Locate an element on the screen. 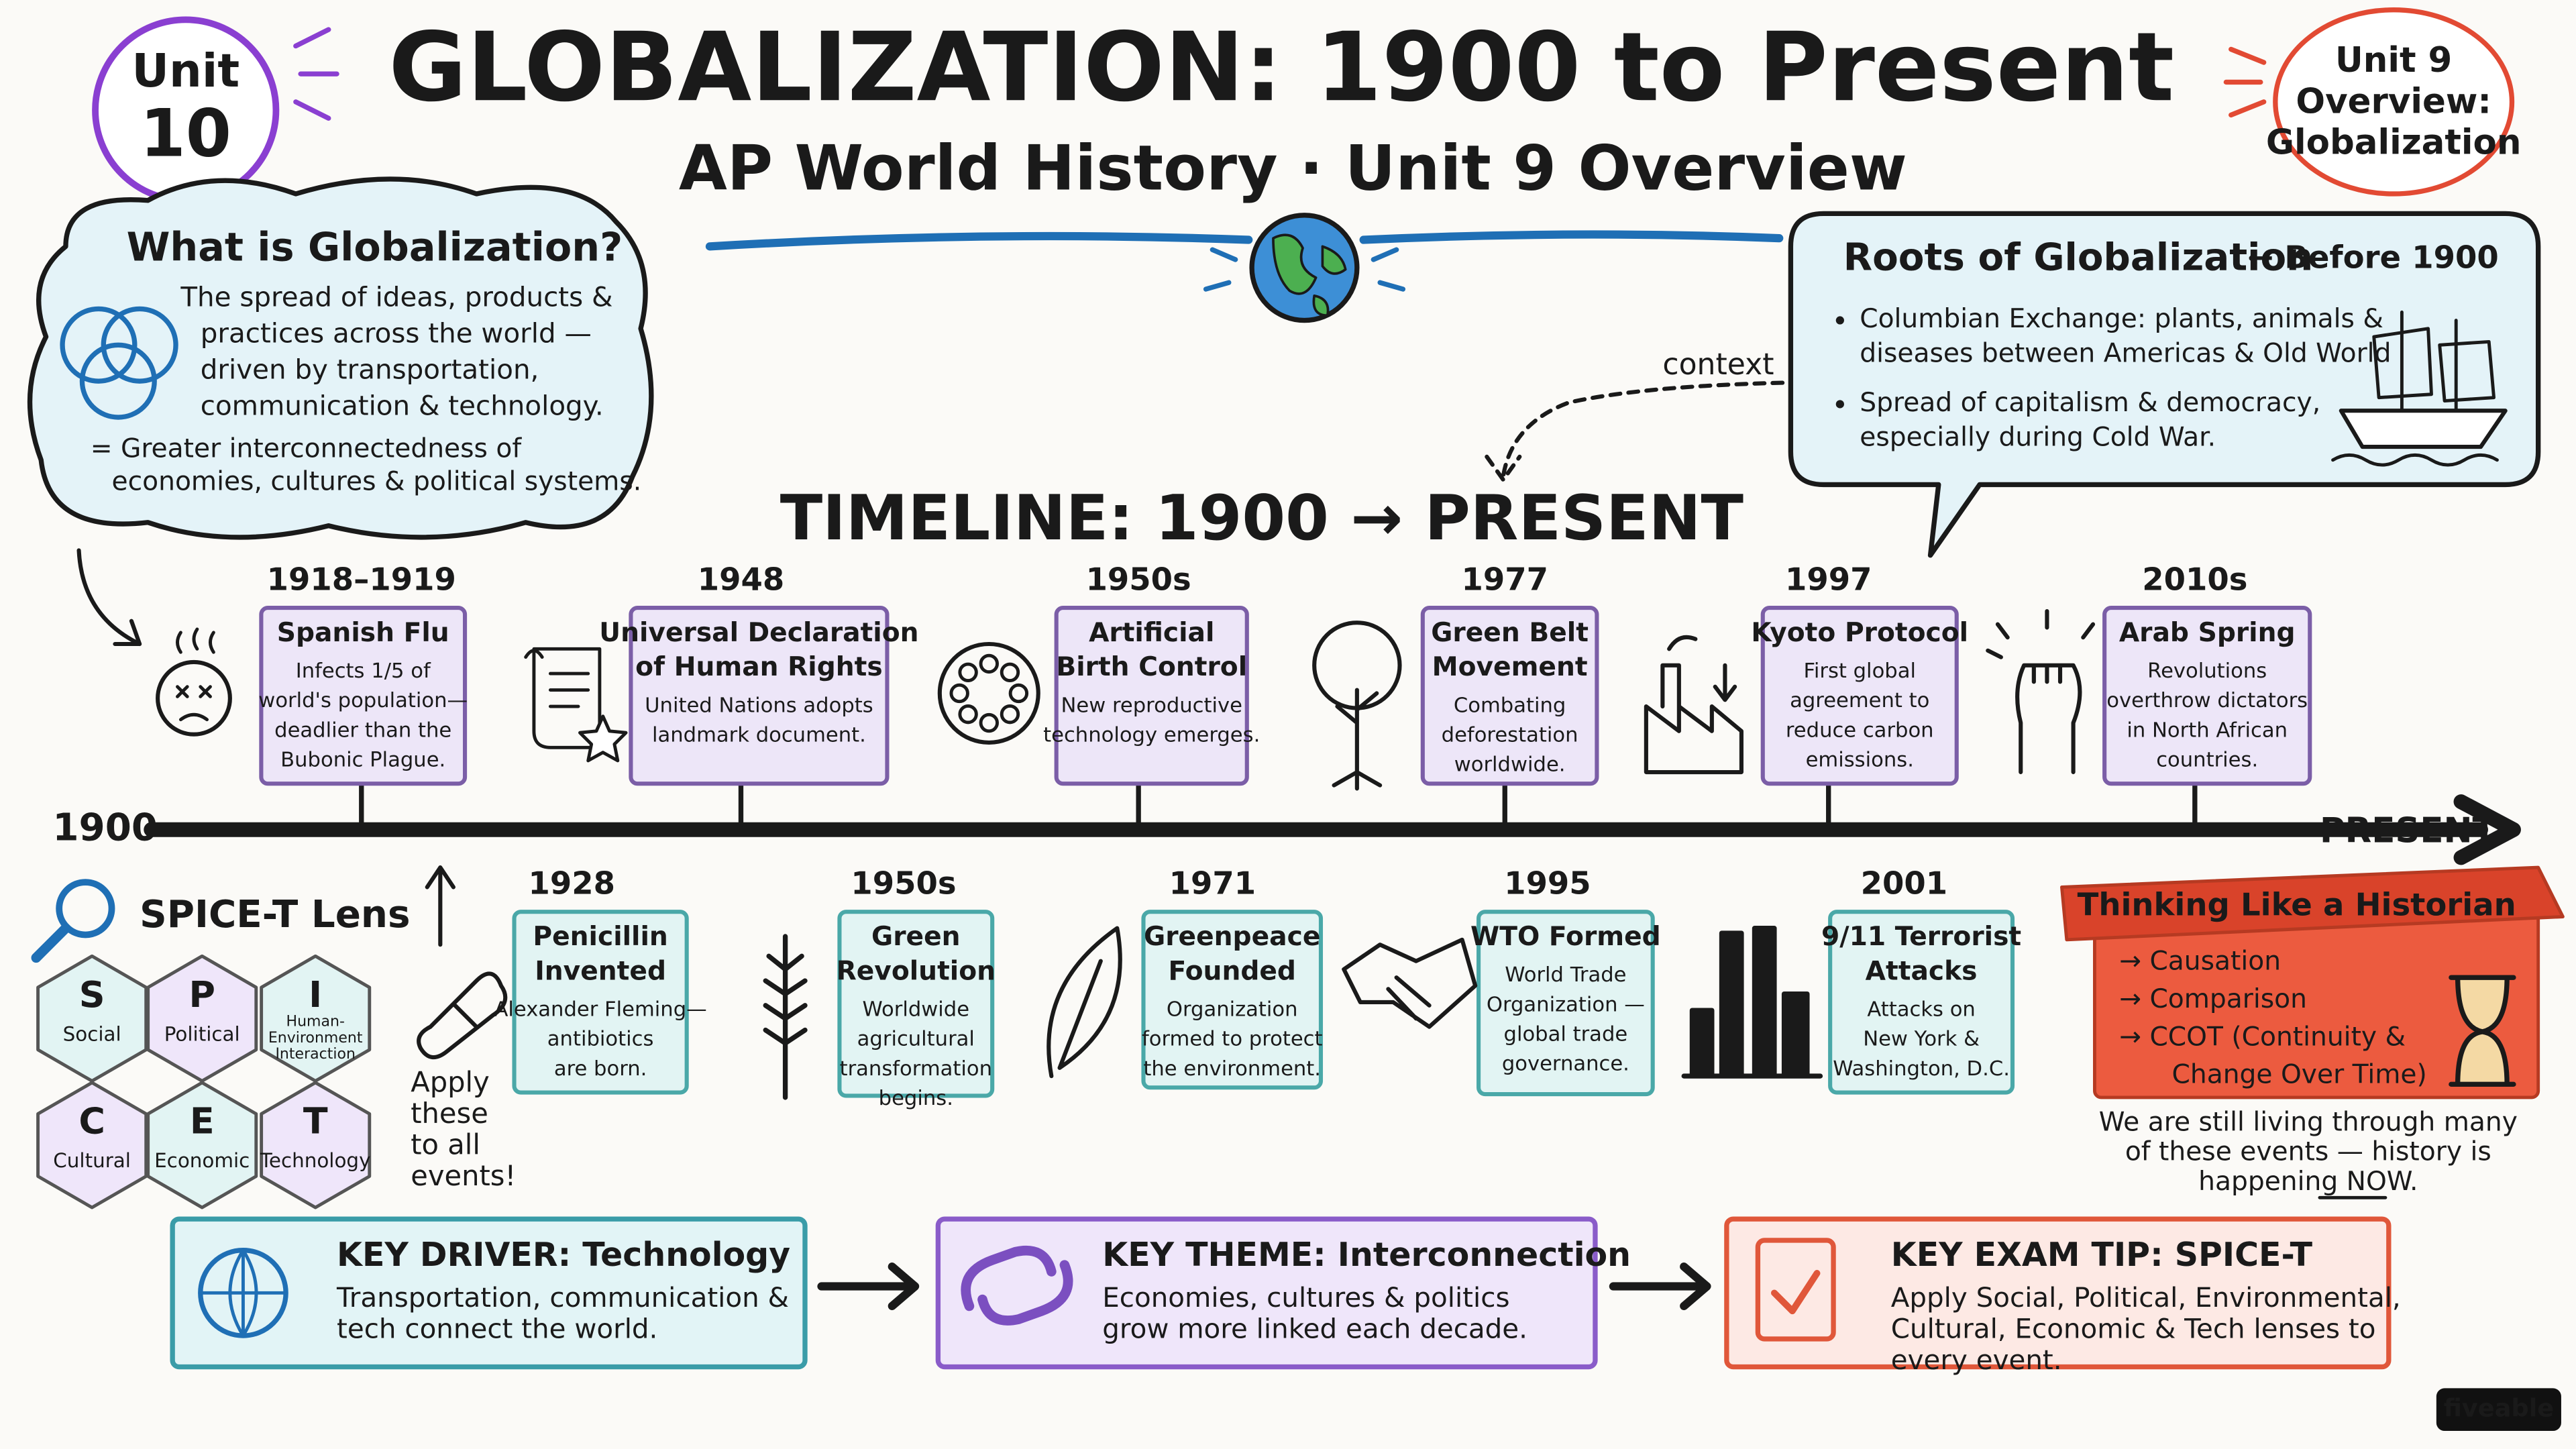  event-title: WTO Formed is located at coordinates (1565, 937).